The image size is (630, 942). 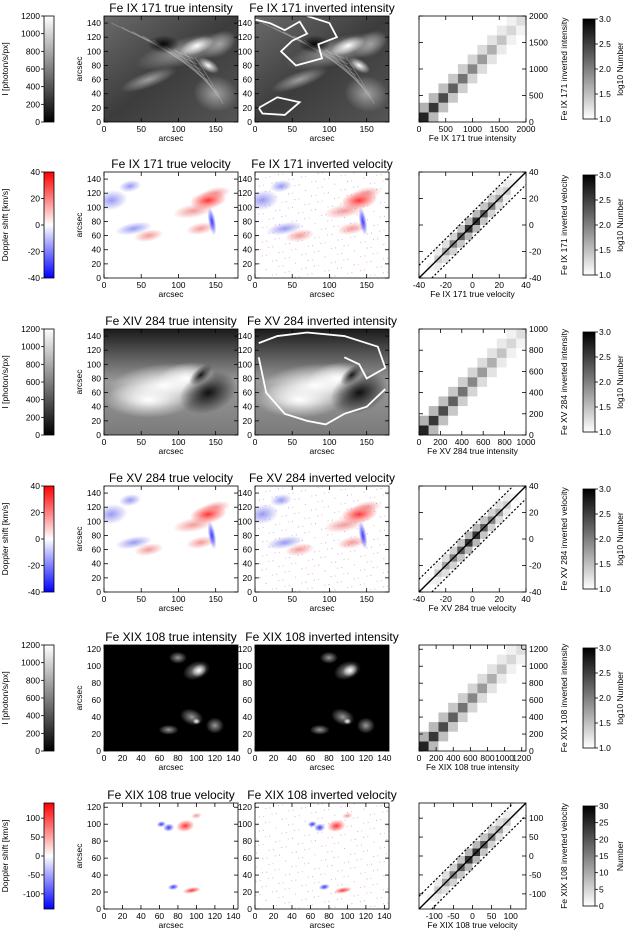 I want to click on scatter-density-panel, so click(x=472, y=225).